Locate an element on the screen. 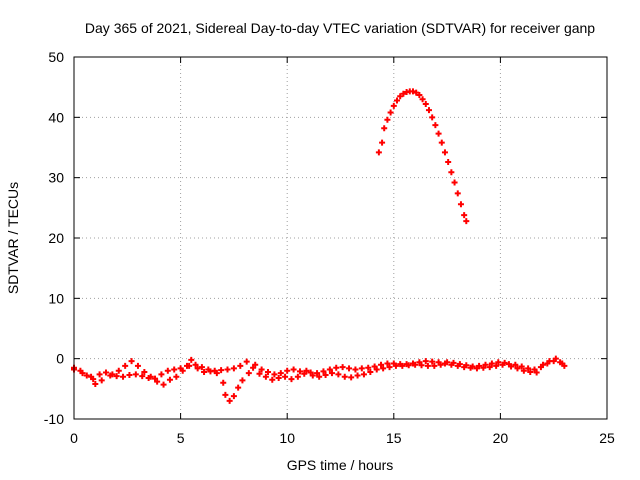  y-tick-label: 40 is located at coordinates (56, 117).